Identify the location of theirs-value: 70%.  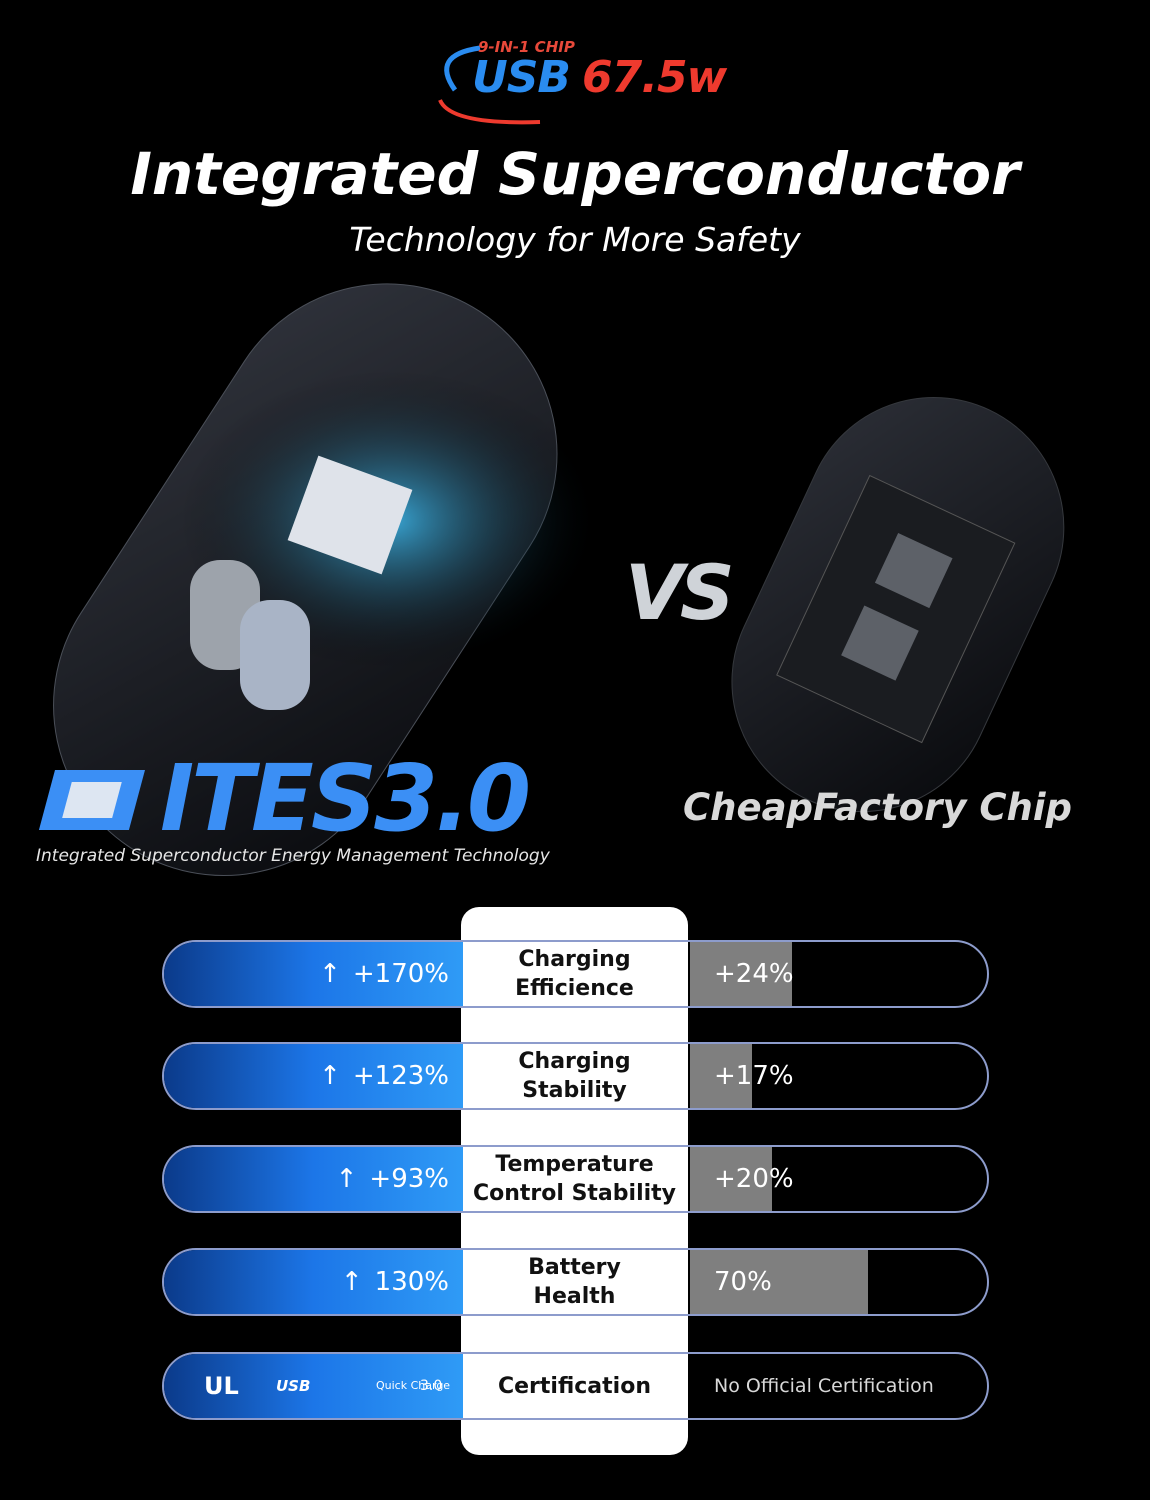
(743, 1282).